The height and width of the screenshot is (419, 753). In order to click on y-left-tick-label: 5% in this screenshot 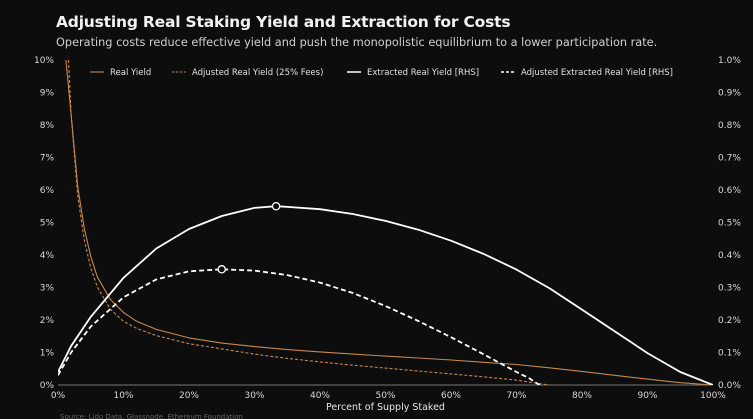, I will do `click(47, 224)`.